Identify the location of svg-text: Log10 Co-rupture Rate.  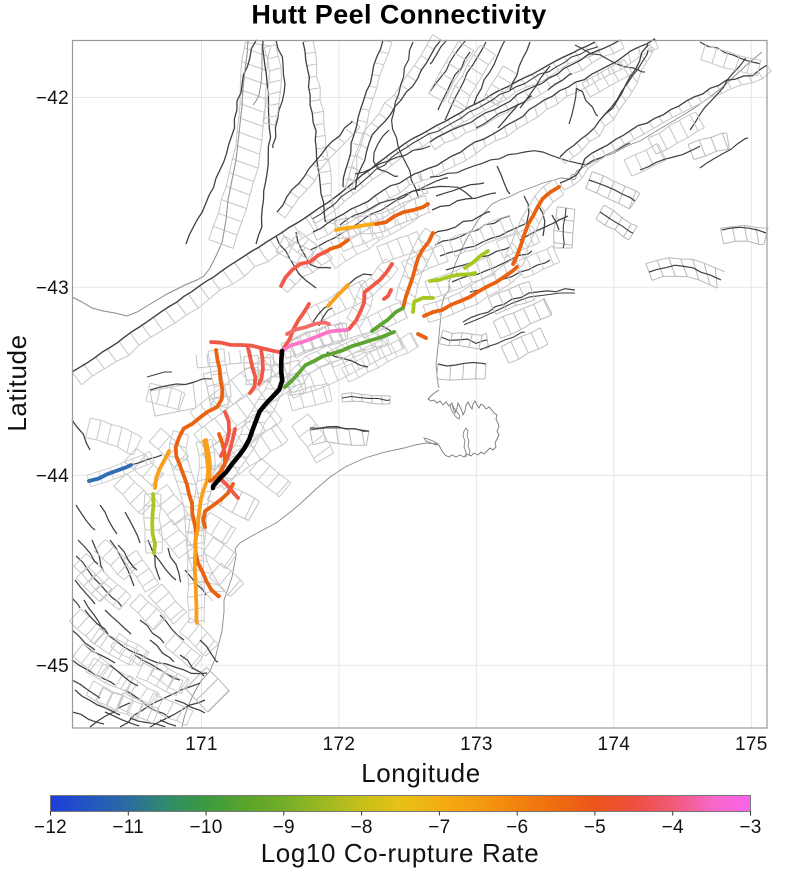
(400, 853).